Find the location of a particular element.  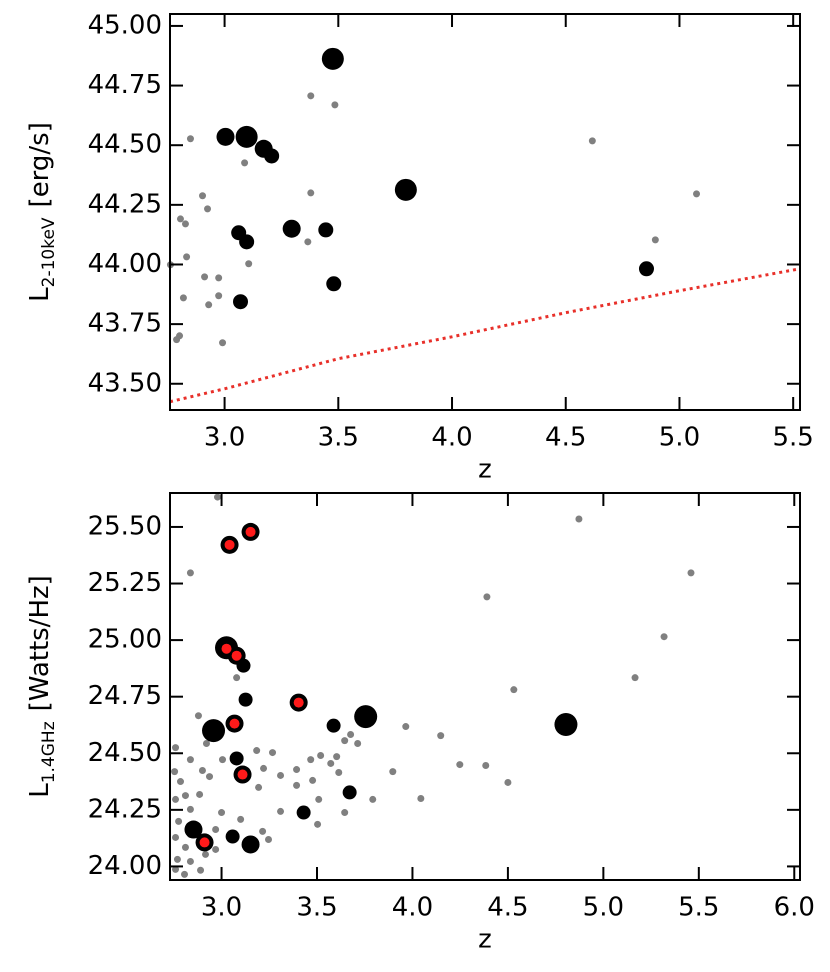

y-tick-label: 25.00 is located at coordinates (125, 640).